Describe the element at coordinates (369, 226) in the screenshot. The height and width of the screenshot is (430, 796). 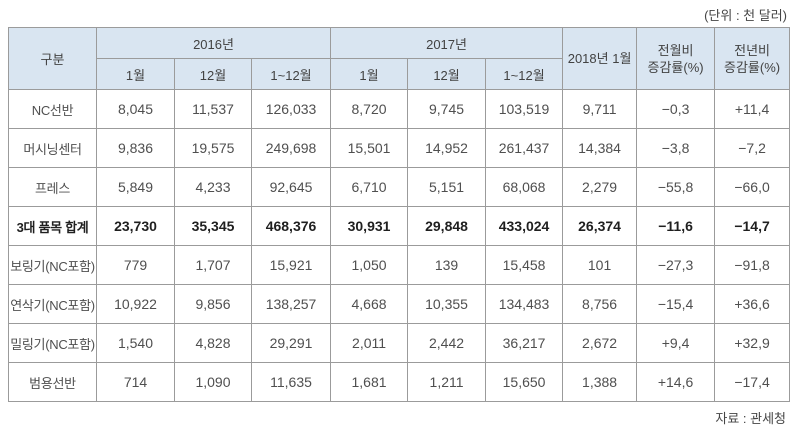
I see `data-cell: 30,931` at that location.